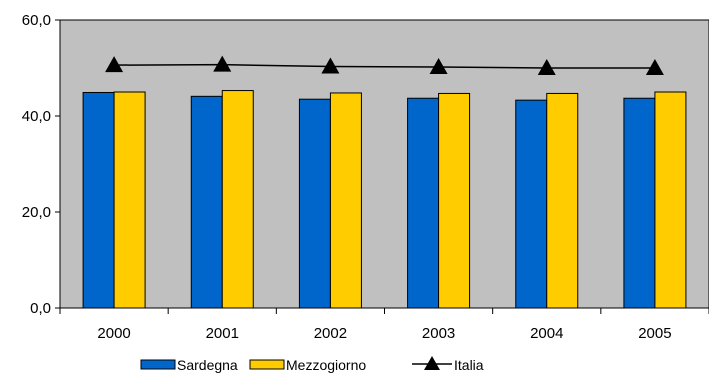 The height and width of the screenshot is (376, 709). I want to click on y-tick-label-1: 20,0, so click(36, 212).